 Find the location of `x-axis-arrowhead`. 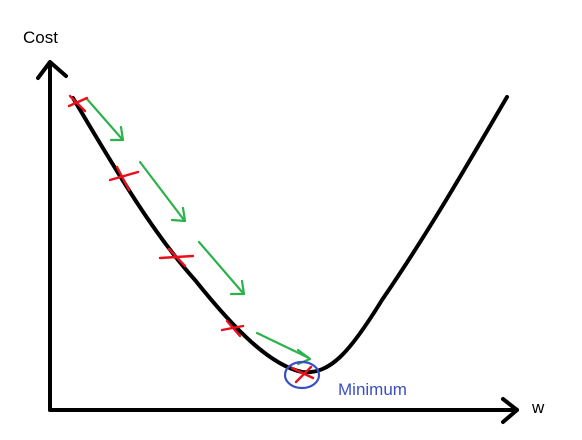

x-axis-arrowhead is located at coordinates (510, 410).